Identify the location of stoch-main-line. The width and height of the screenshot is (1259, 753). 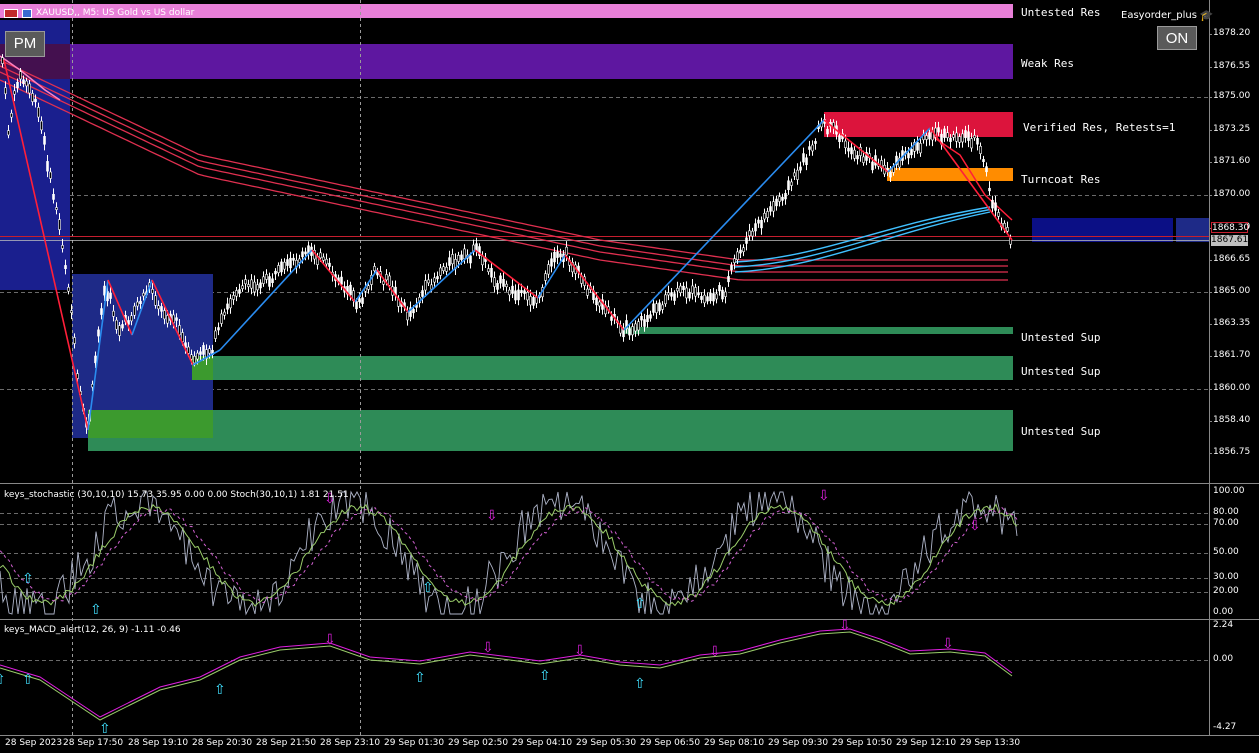
(509, 553).